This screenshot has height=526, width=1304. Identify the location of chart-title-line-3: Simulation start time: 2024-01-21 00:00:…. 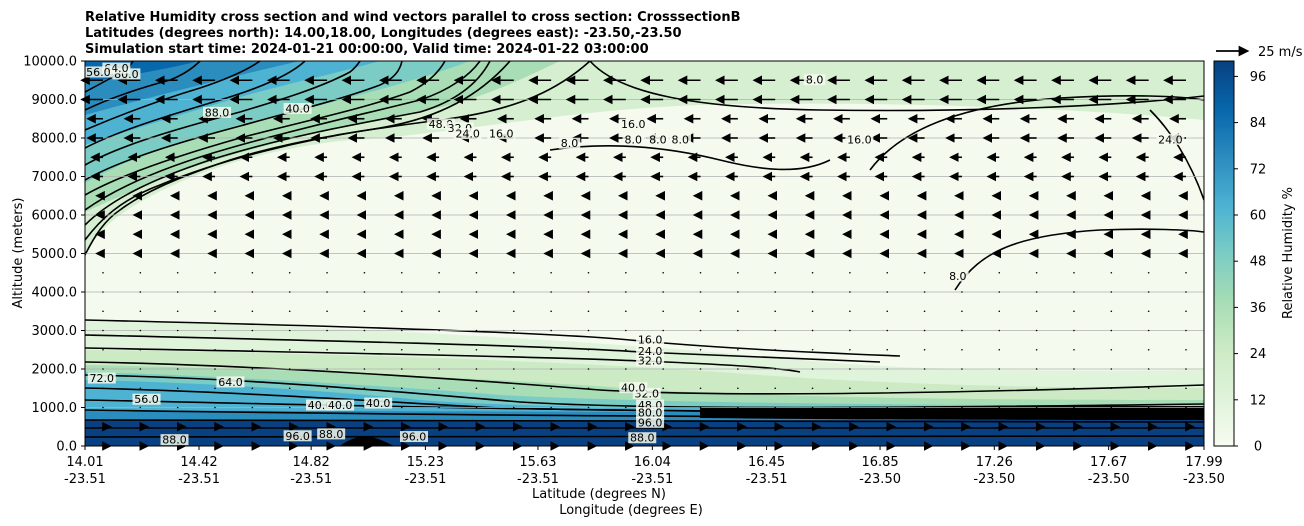
(367, 49).